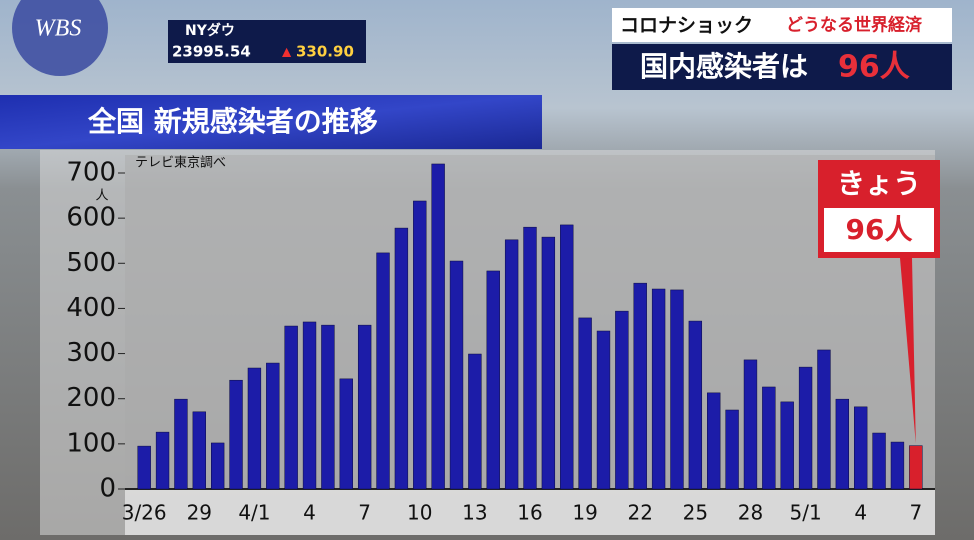  Describe the element at coordinates (91, 398) in the screenshot. I see `y-tick-label: 200` at that location.